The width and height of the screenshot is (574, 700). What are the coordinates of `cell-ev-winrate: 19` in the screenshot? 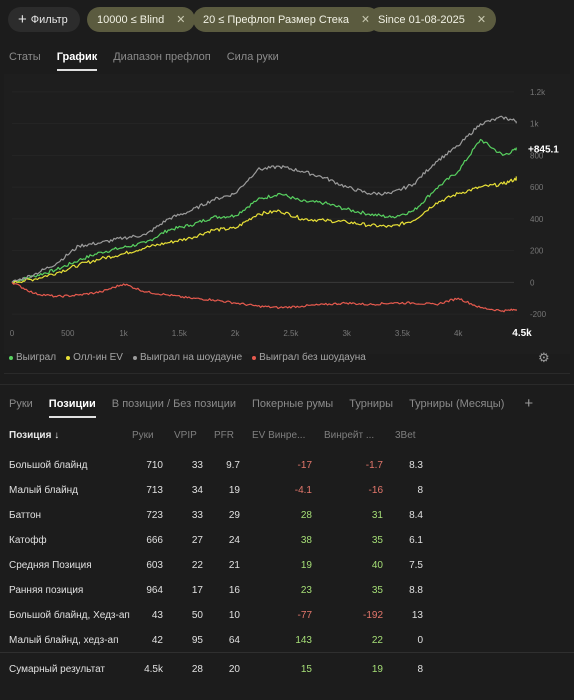 It's located at (306, 565).